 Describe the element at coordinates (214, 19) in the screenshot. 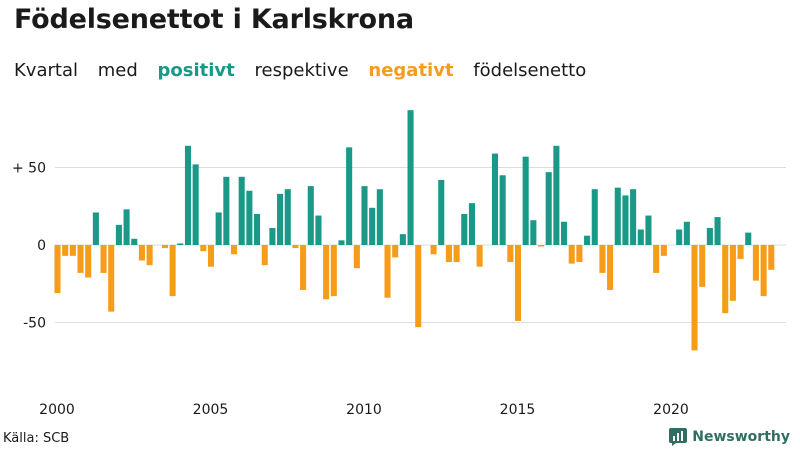

I see `chart-title: Födelsenettot i Karlskrona` at that location.